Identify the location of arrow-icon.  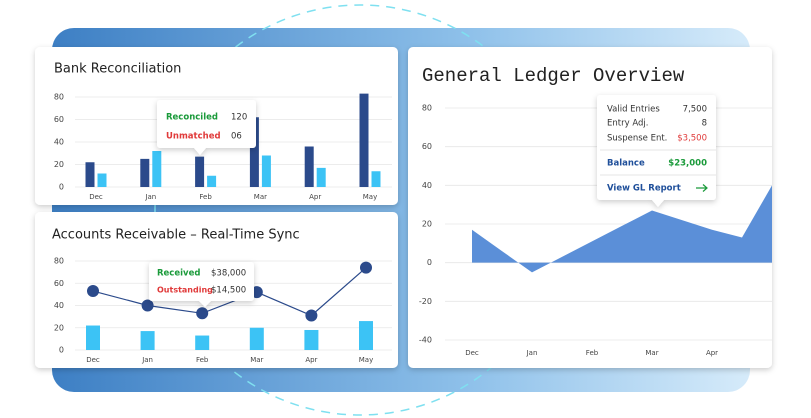
(702, 188).